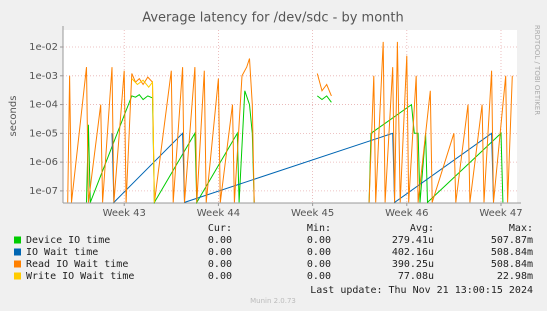  What do you see at coordinates (413, 264) in the screenshot?
I see `summary-value: 390.25u` at bounding box center [413, 264].